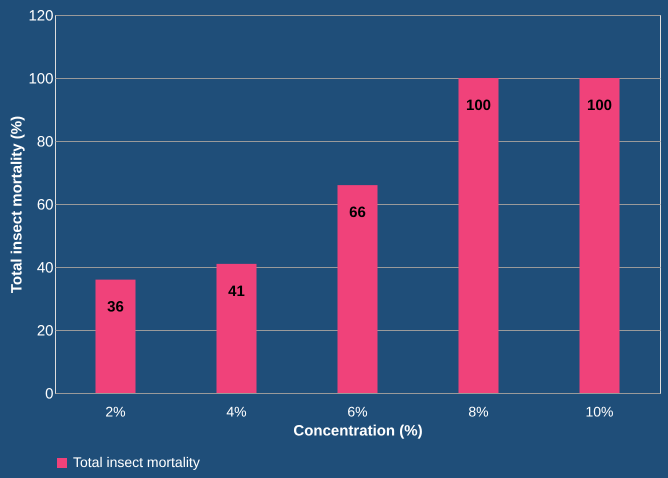 This screenshot has height=478, width=668. I want to click on data-label: 36, so click(115, 307).